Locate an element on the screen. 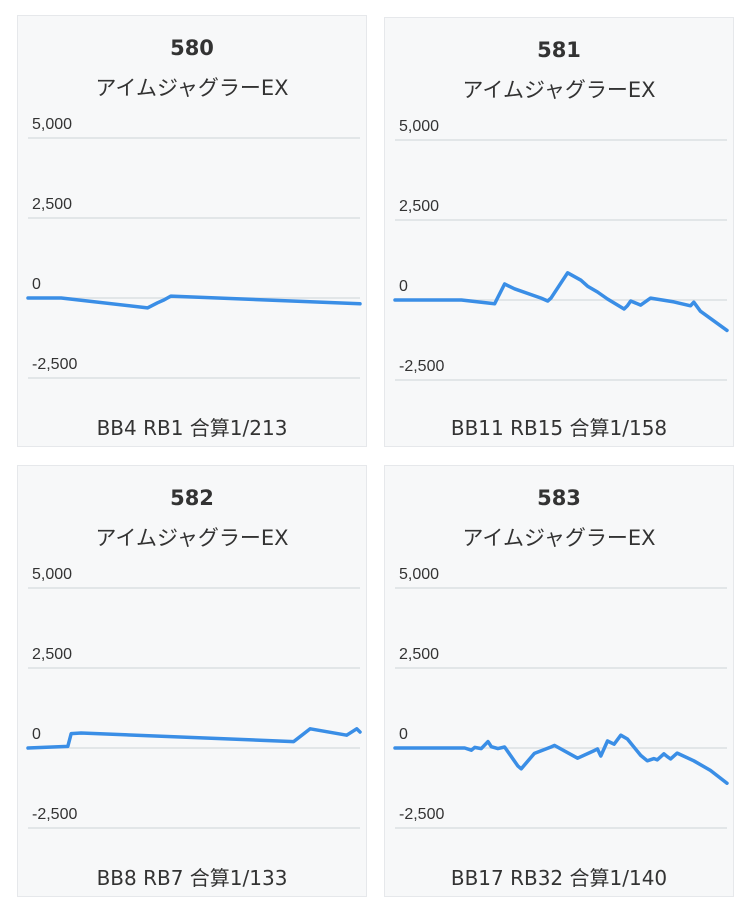  machine-number: 581 is located at coordinates (559, 50).